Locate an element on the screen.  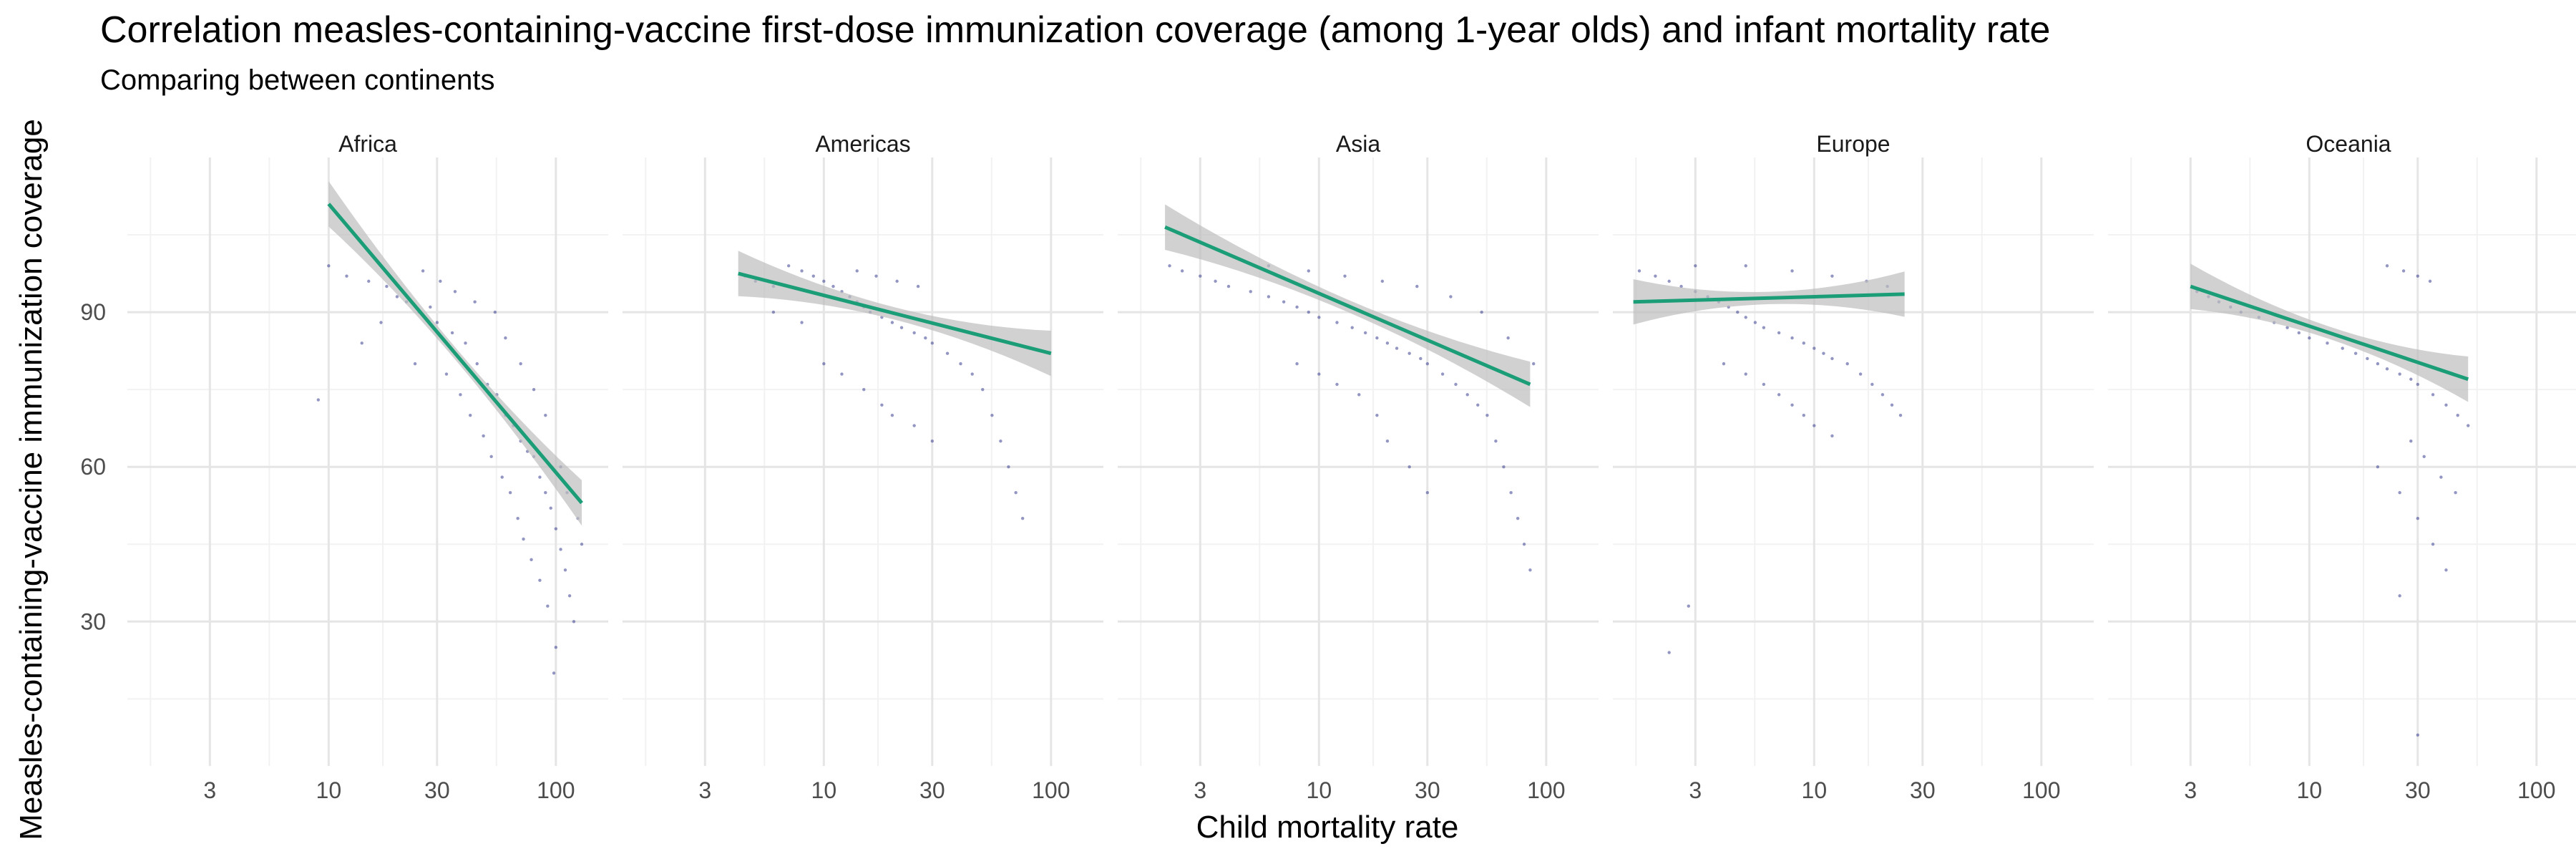
x-tick-label: 3 is located at coordinates (2190, 790).